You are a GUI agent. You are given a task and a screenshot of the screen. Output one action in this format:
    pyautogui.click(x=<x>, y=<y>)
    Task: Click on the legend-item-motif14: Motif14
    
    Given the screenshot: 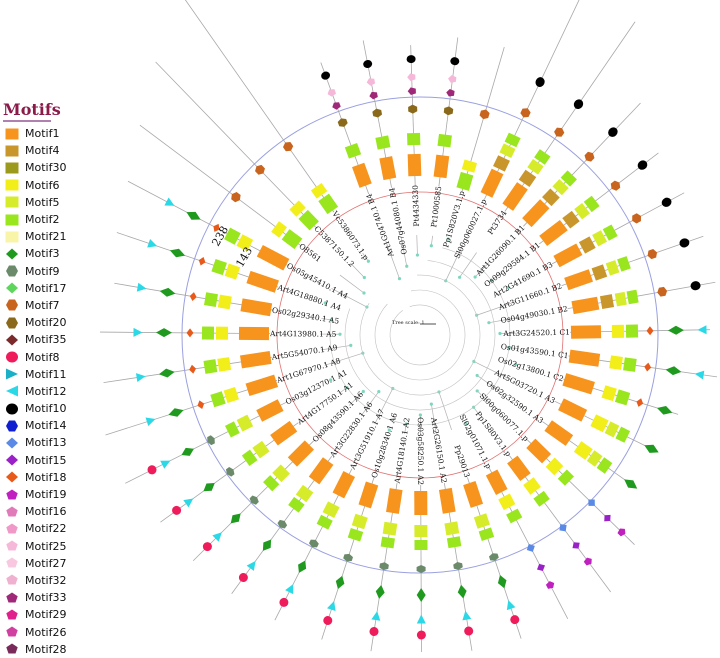 What is the action you would take?
    pyautogui.click(x=60, y=425)
    